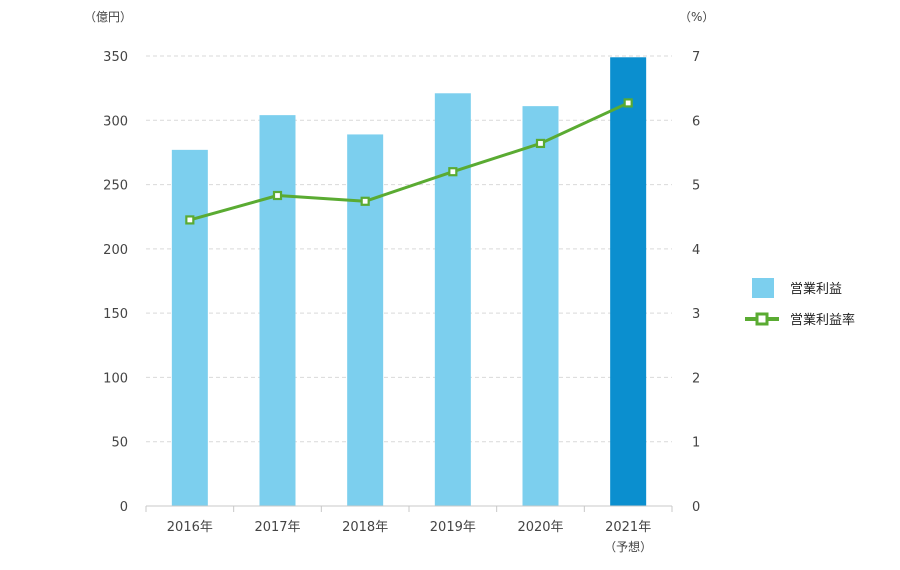 This screenshot has height=570, width=900. What do you see at coordinates (409, 508) in the screenshot?
I see `axes` at bounding box center [409, 508].